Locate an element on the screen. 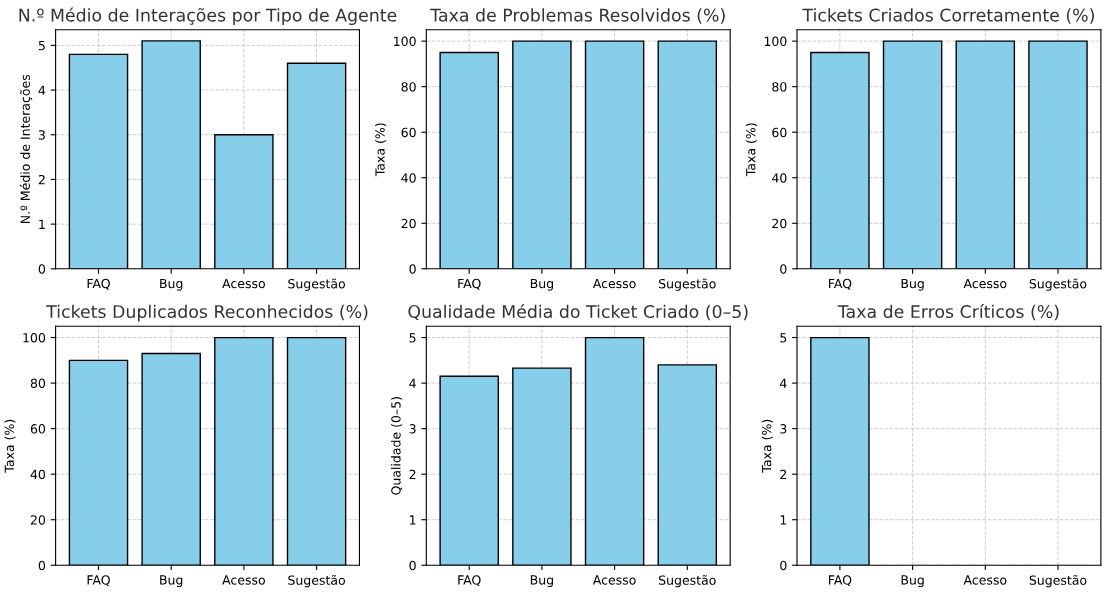 This screenshot has width=1112, height=595. chart-title: Tickets Criados Corretamente (%) is located at coordinates (948, 16).